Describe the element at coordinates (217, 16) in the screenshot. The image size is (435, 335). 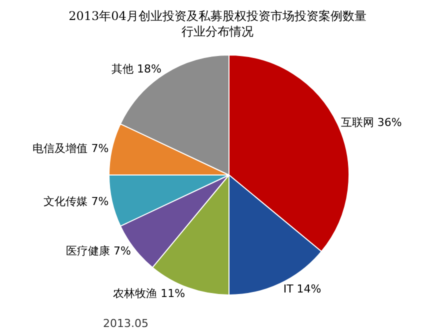
I see `chart-title: 2013年04月创业投资及私募股权投资市场投资案例数量` at that location.